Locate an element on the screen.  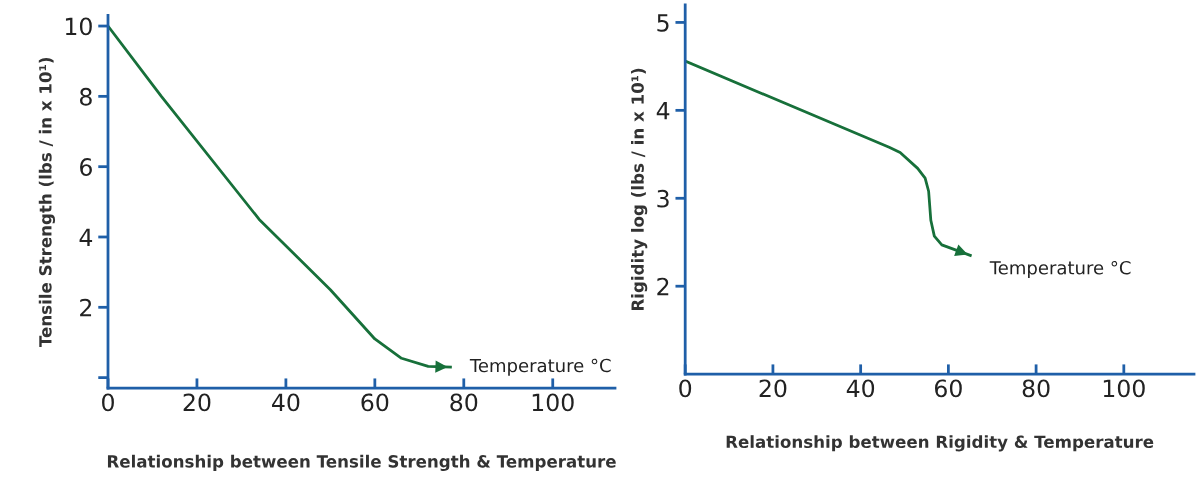
line-series is located at coordinates (828, 158).